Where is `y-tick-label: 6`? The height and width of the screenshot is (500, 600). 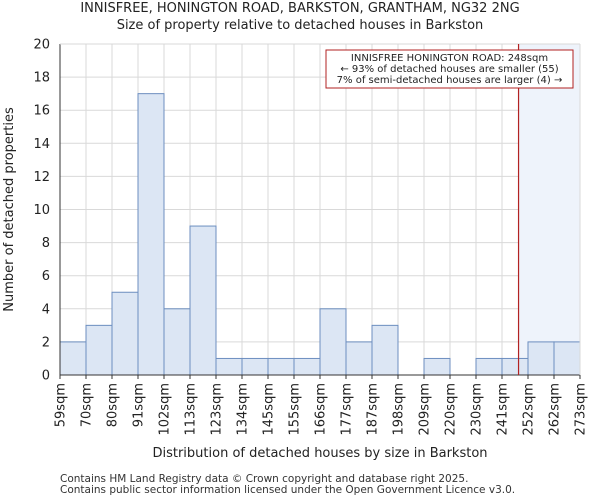
y-tick-label: 6 is located at coordinates (46, 276).